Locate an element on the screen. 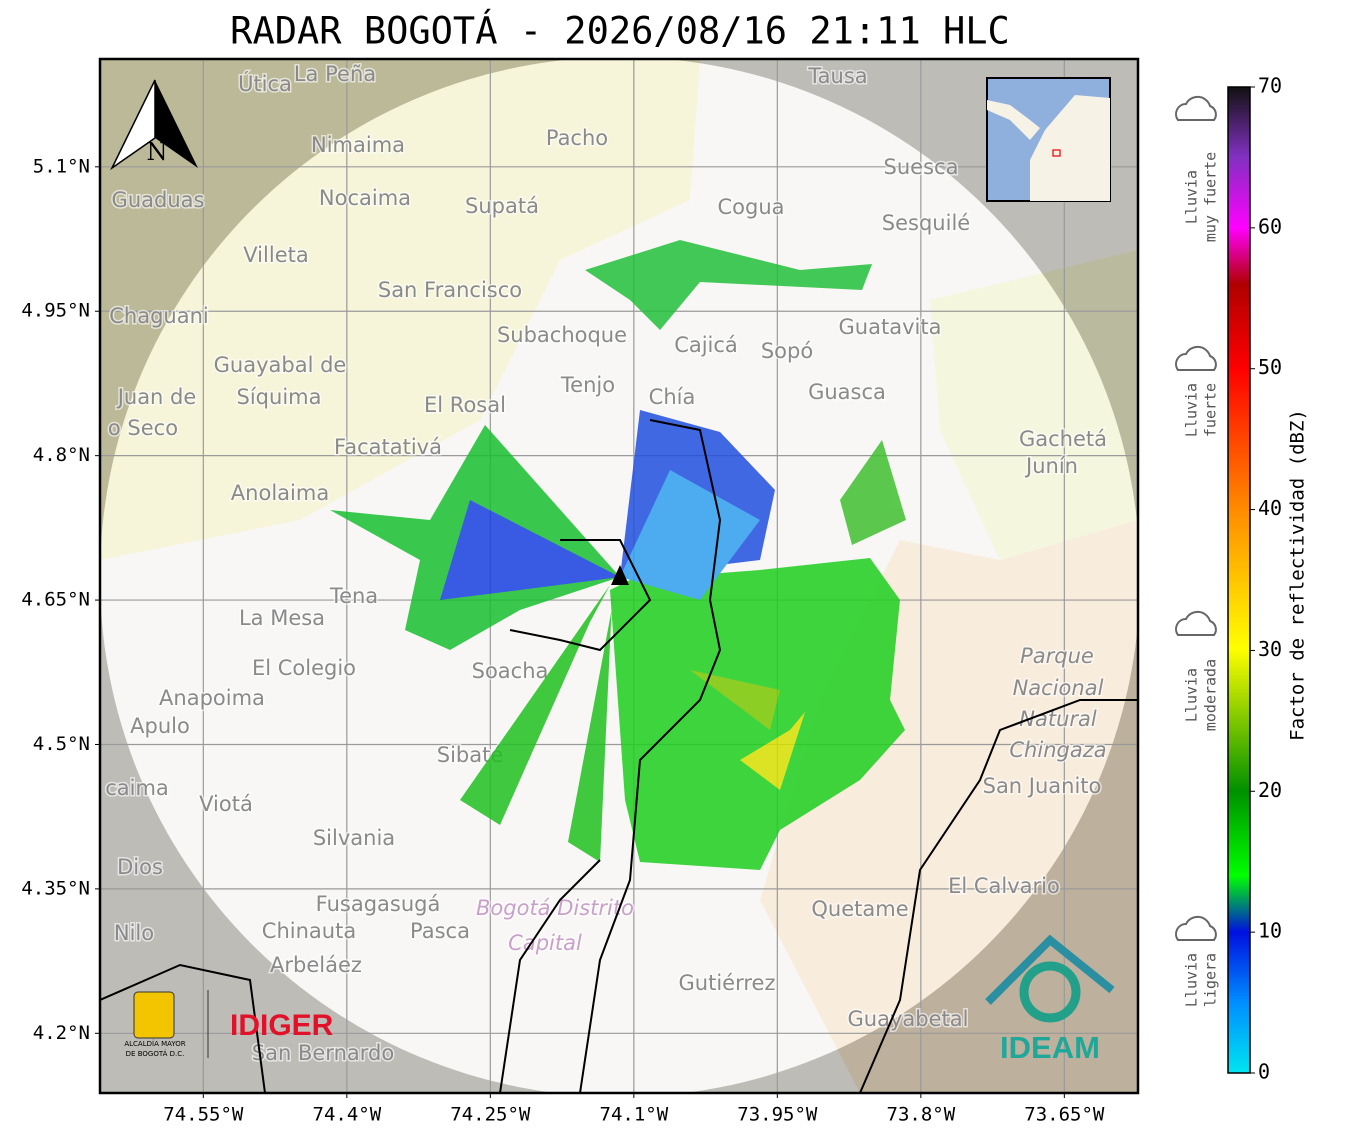  place-label: Supatá is located at coordinates (502, 206).